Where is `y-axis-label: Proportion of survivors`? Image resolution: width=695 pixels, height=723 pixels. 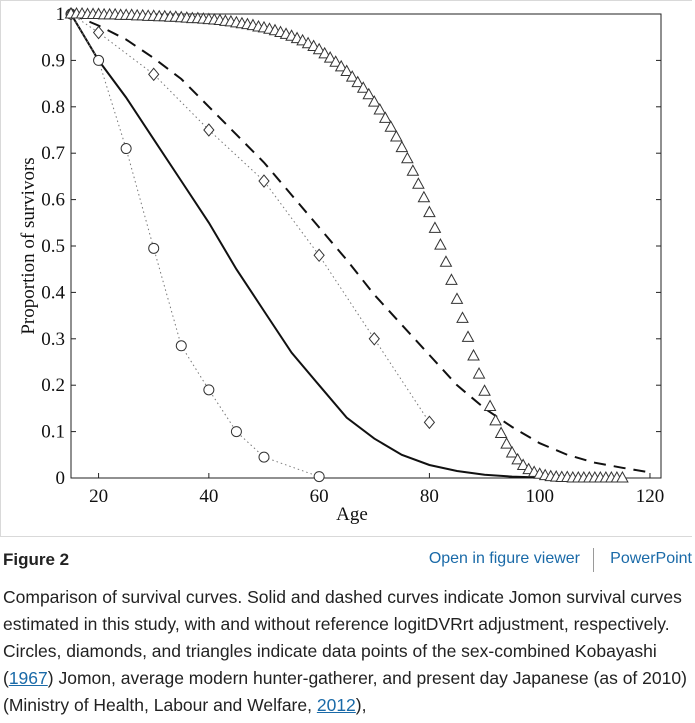 y-axis-label: Proportion of survivors is located at coordinates (28, 245).